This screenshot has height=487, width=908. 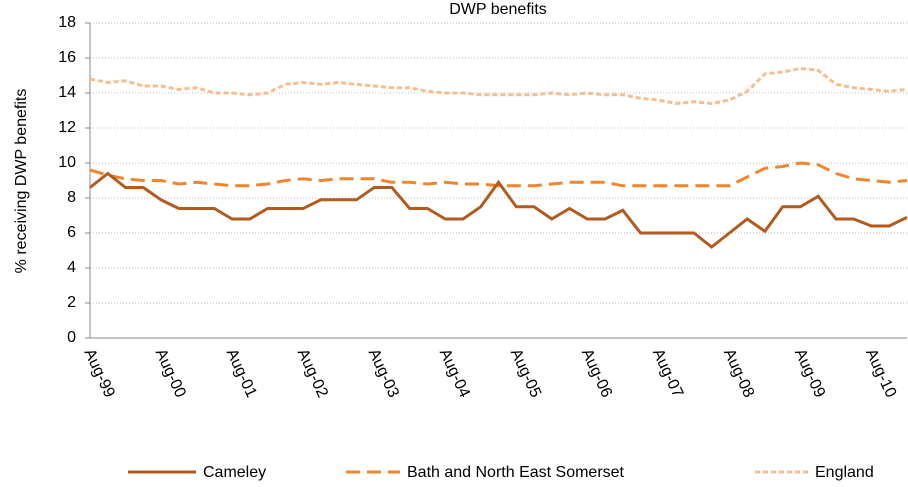 I want to click on x-tick-label: Aug-02, so click(x=312, y=373).